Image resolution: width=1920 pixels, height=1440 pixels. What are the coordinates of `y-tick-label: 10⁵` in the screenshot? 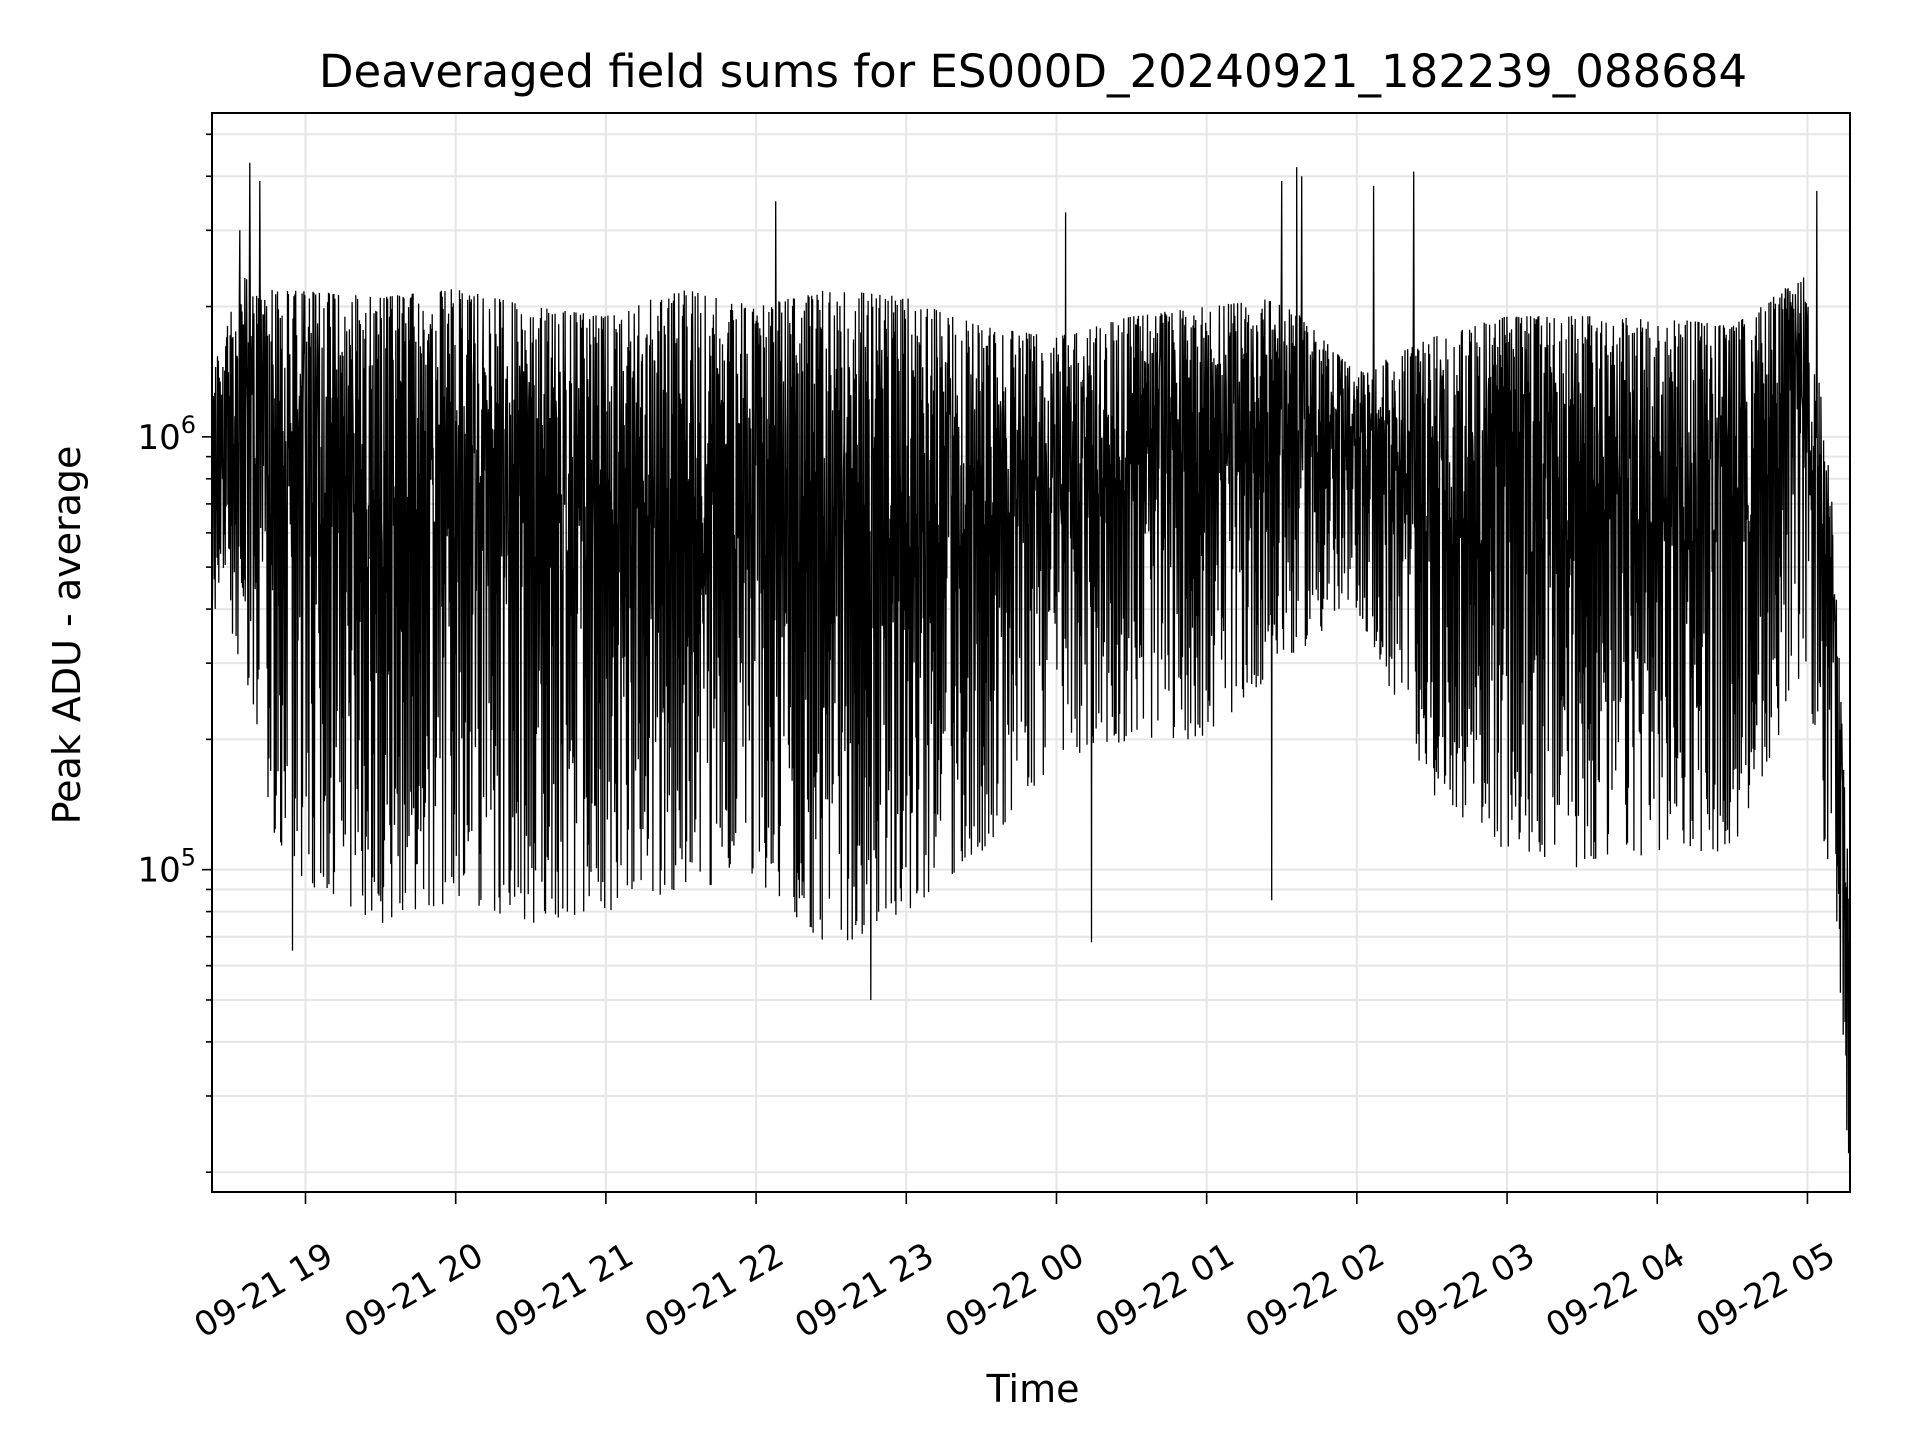 It's located at (166, 867).